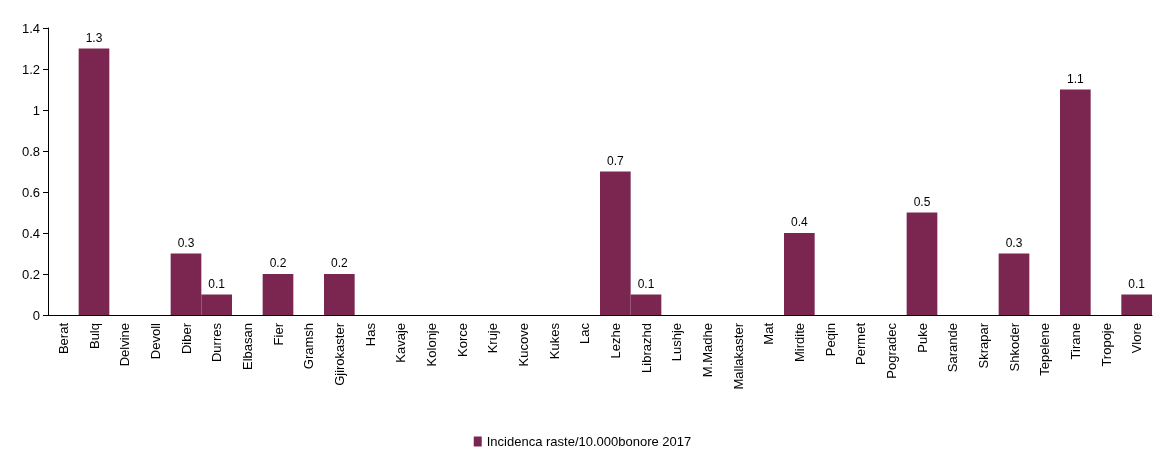  Describe the element at coordinates (278, 334) in the screenshot. I see `x-tick-label: Fier` at that location.